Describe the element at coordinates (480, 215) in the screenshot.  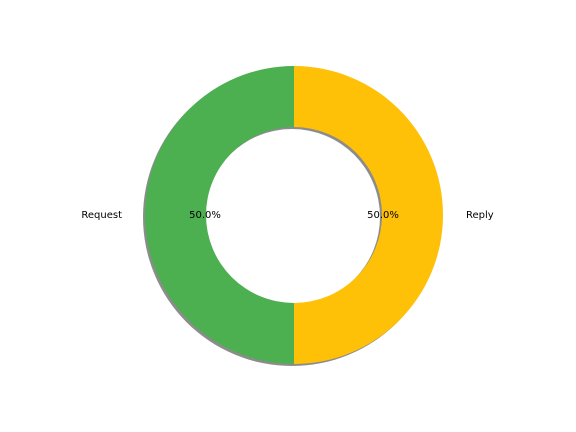
I see `category-label-reply: Reply` at that location.